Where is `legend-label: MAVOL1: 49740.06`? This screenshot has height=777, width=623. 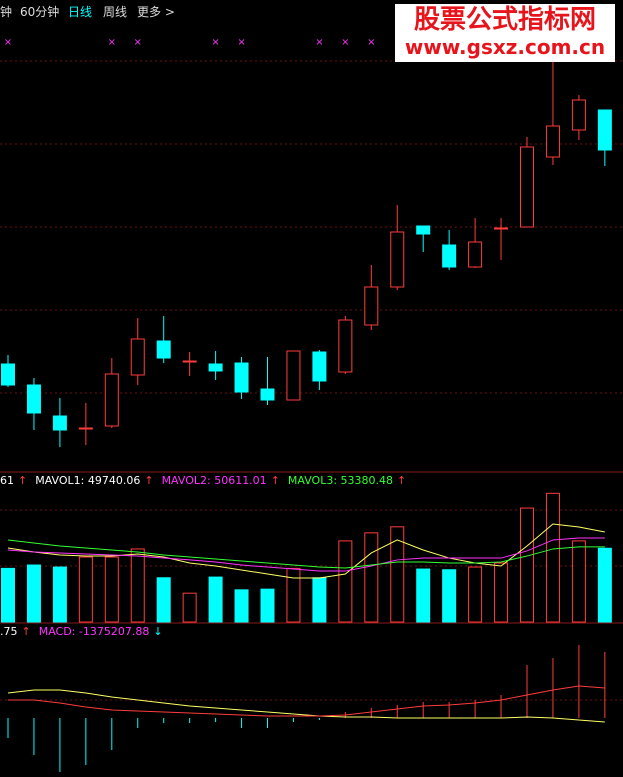
legend-label: MAVOL1: 49740.06 is located at coordinates (88, 480).